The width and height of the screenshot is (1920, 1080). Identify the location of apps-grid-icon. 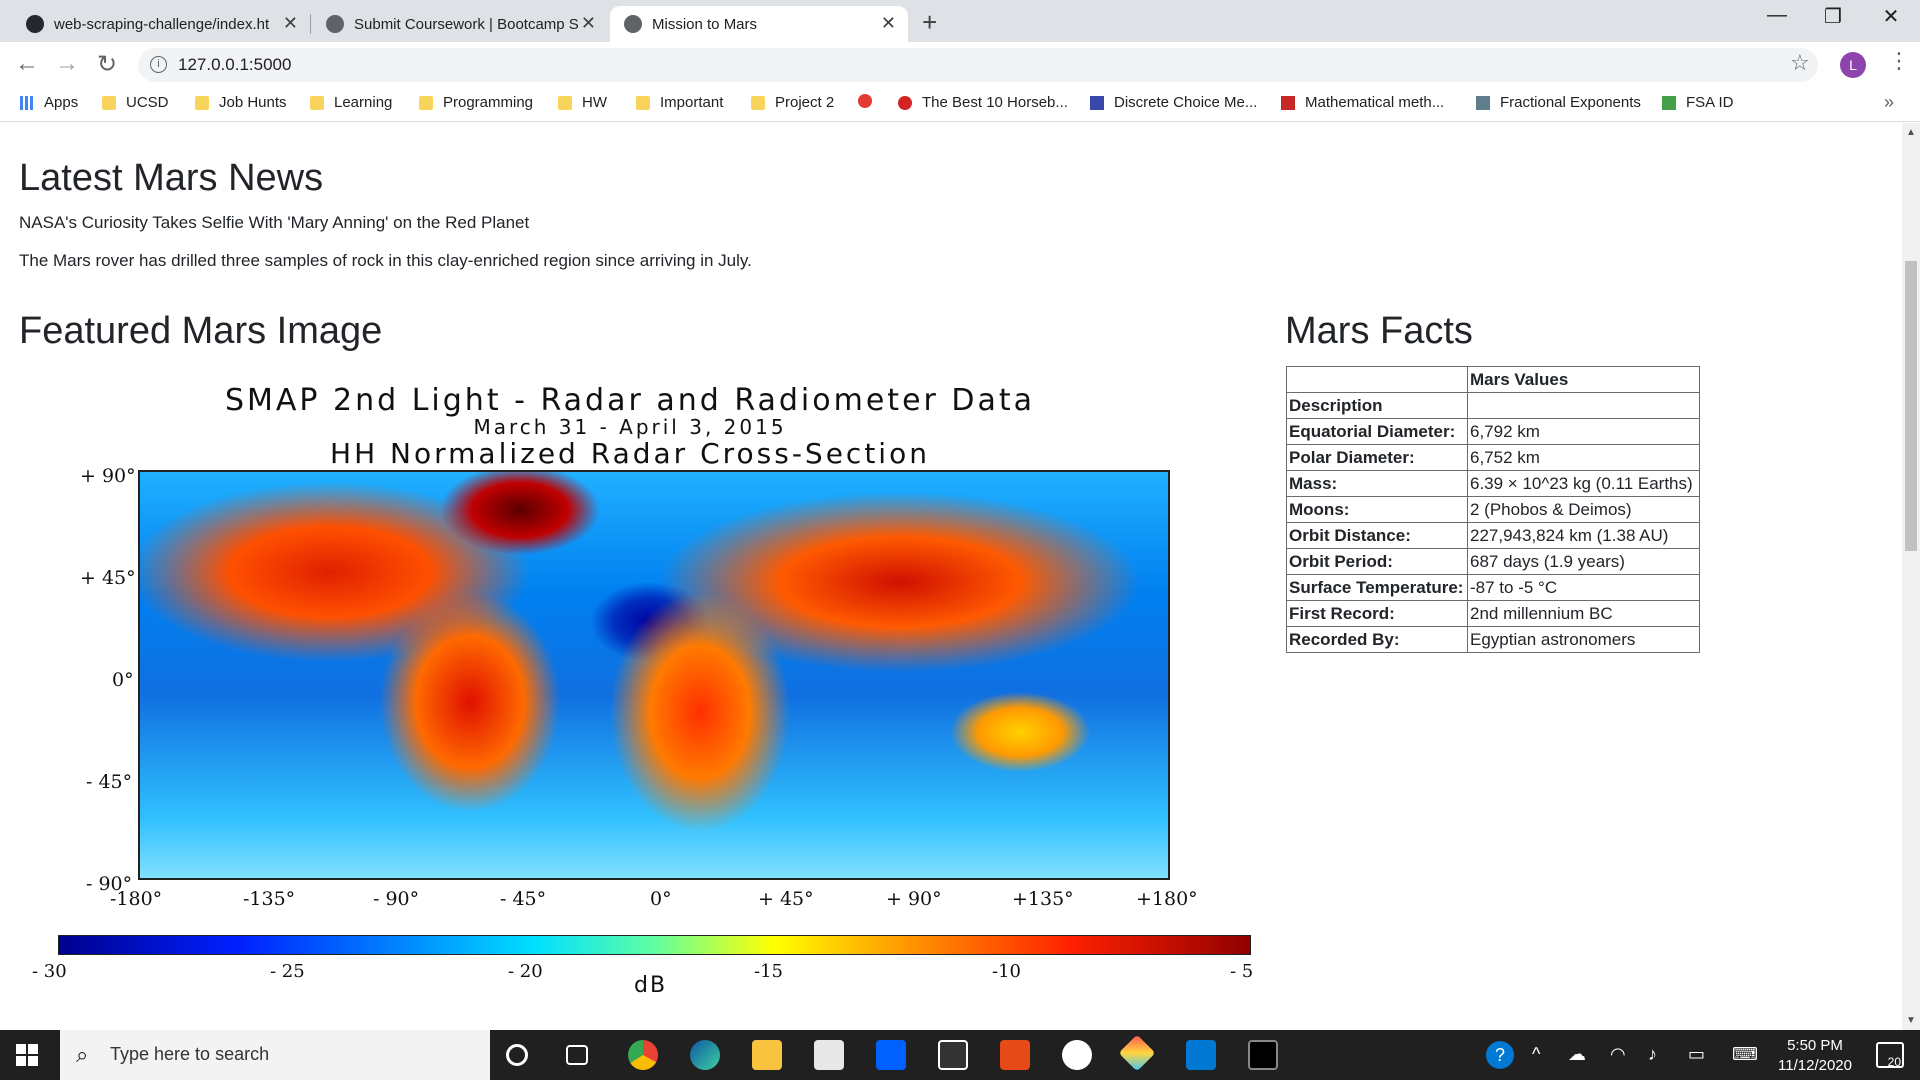
(27, 102).